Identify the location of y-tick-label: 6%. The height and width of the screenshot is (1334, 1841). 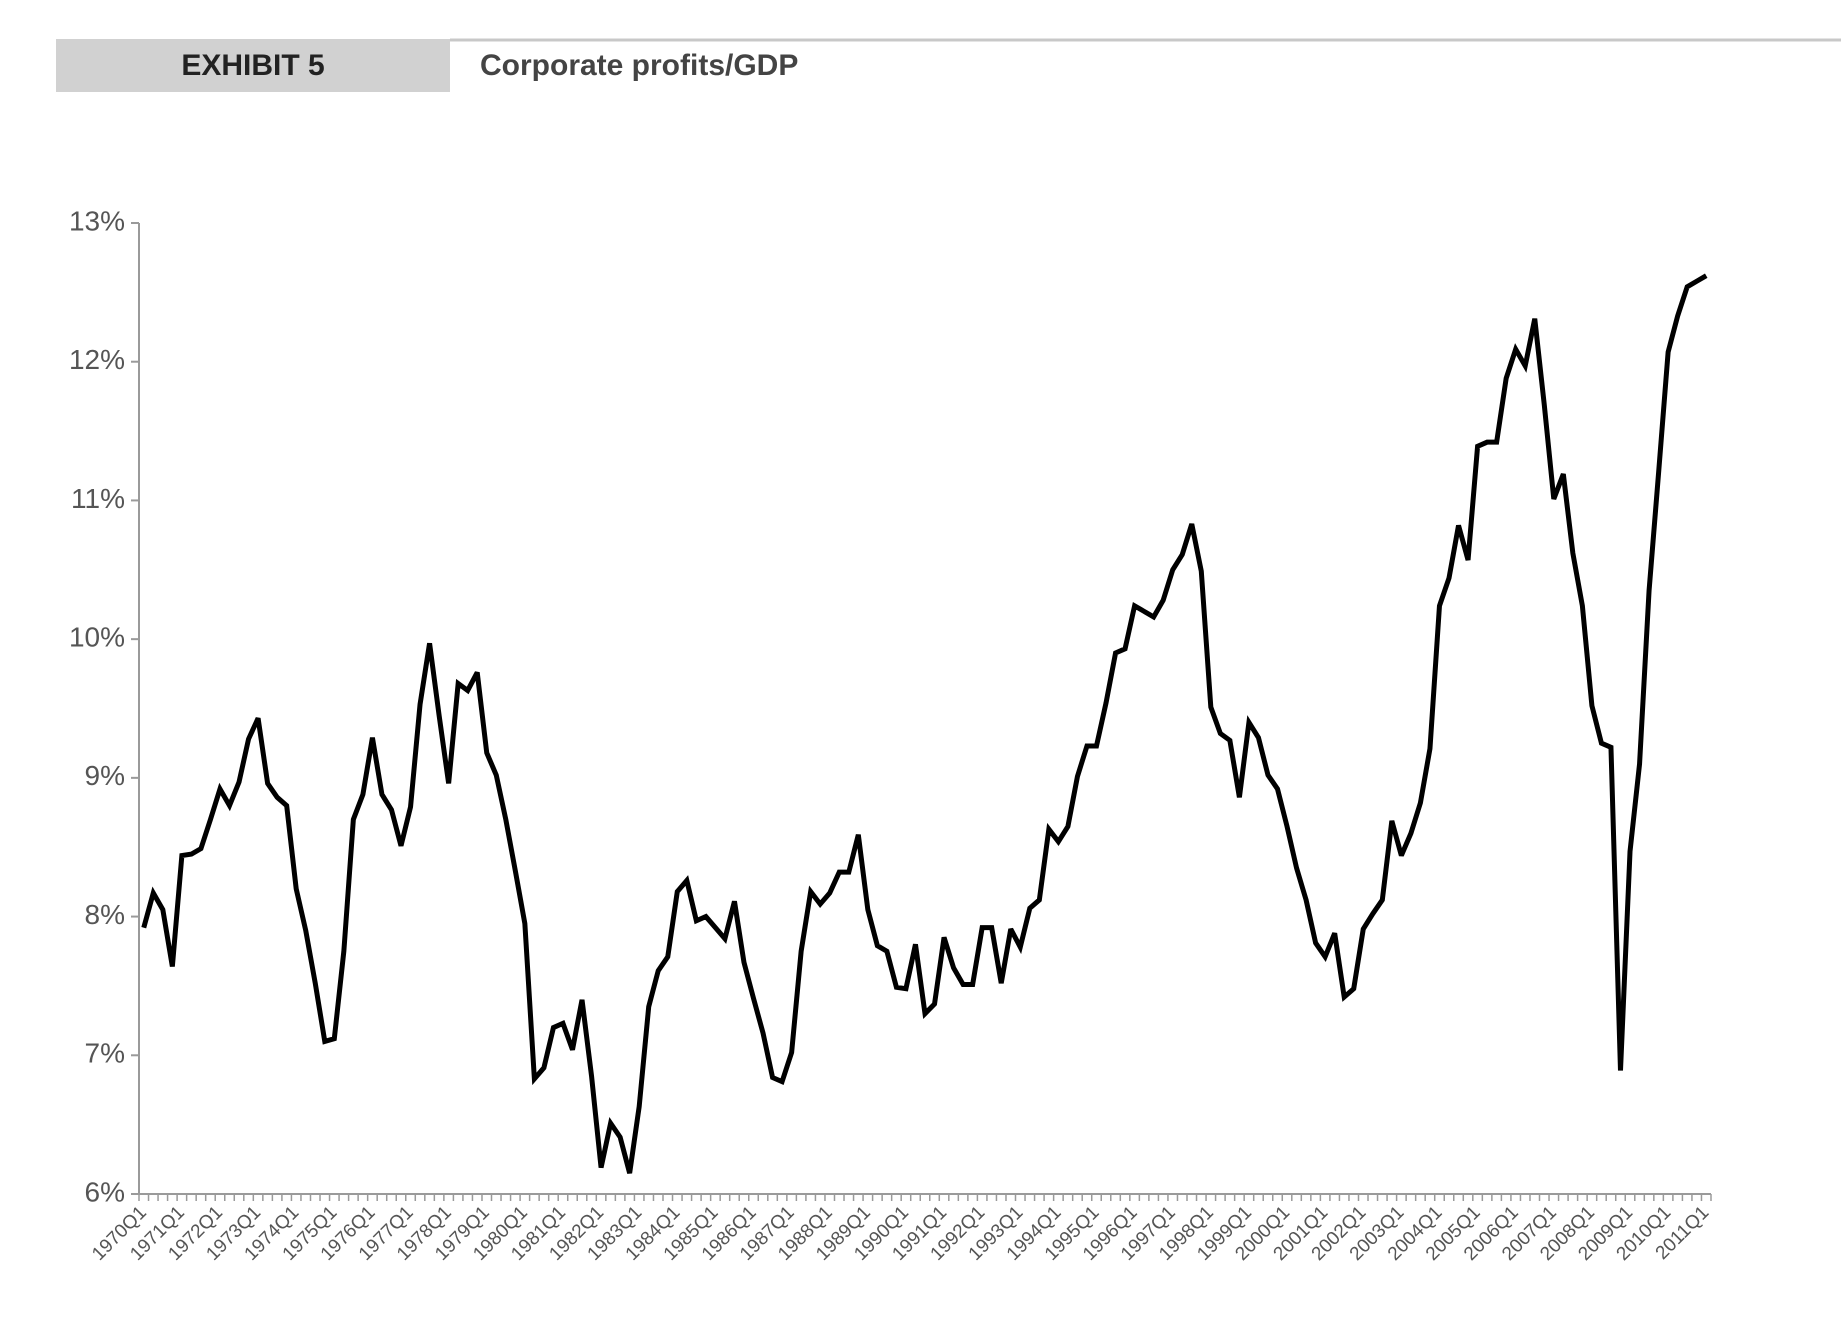
(105, 1191).